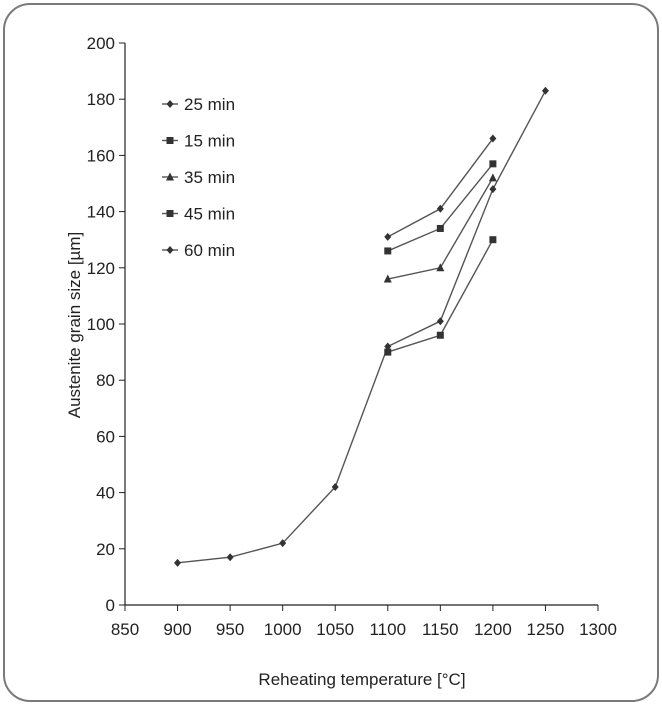  Describe the element at coordinates (209, 250) in the screenshot. I see `legend-label: 60 min` at that location.